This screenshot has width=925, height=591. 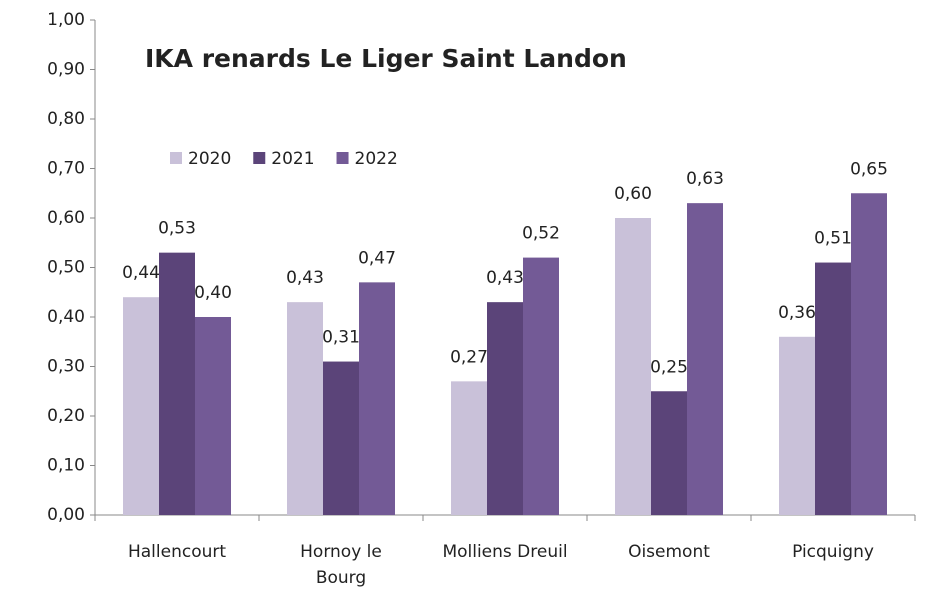 I want to click on data-label: 0,47, so click(x=377, y=258).